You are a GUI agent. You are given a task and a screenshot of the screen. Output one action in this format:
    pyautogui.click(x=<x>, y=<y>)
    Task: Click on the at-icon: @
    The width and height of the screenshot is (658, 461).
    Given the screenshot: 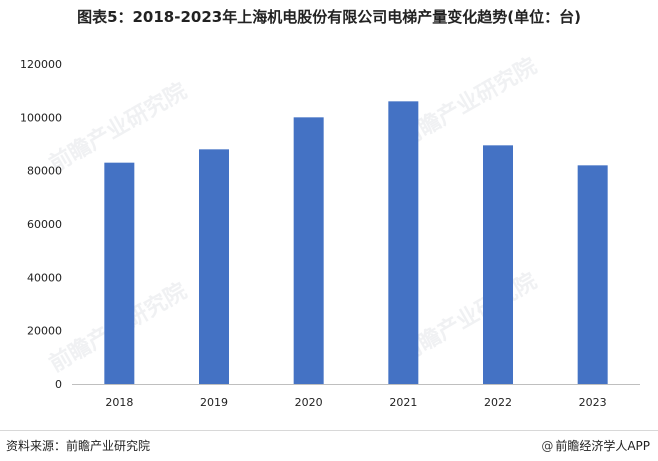 What is the action you would take?
    pyautogui.click(x=547, y=446)
    